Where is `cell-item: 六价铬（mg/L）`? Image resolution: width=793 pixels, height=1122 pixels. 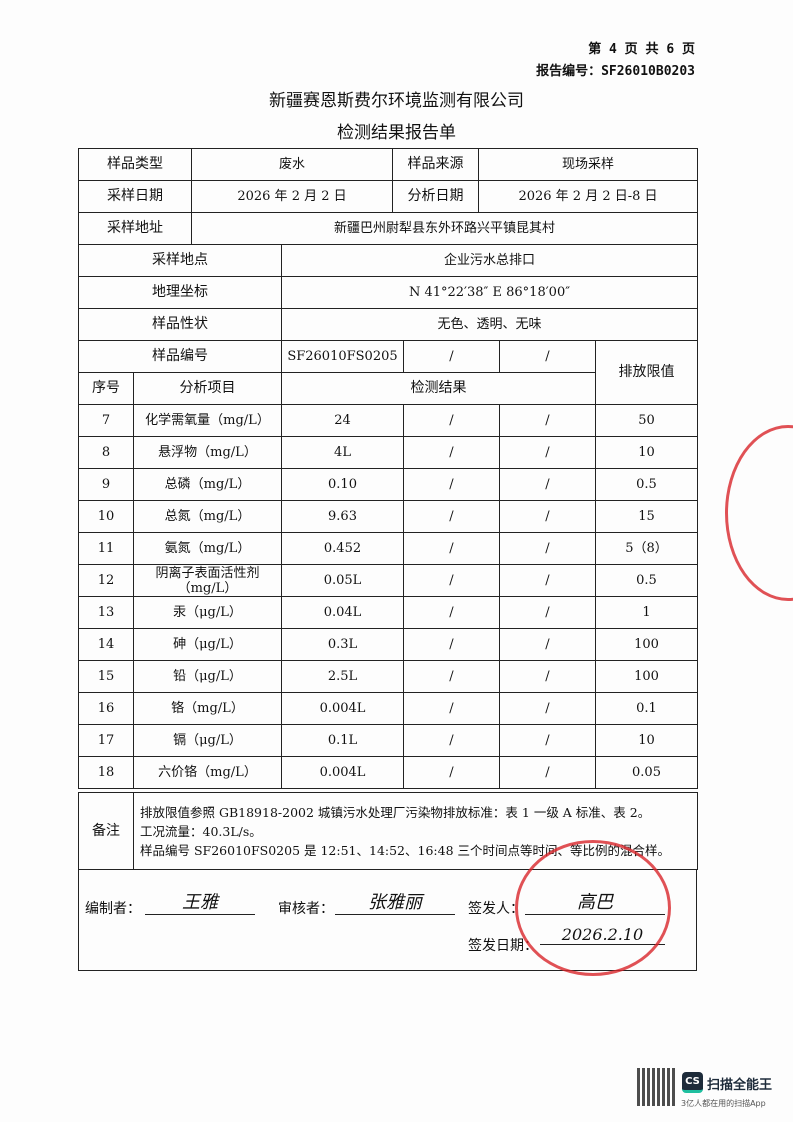 cell-item: 六价铬（mg/L） is located at coordinates (207, 772).